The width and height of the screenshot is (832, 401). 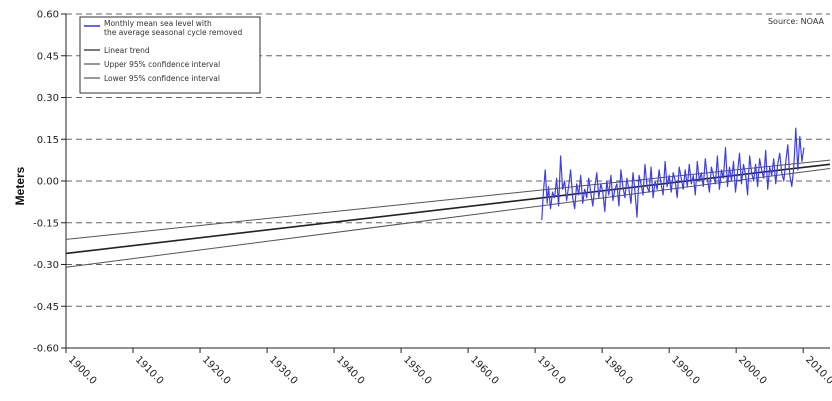 I want to click on series-monthly-mean-line, so click(x=673, y=174).